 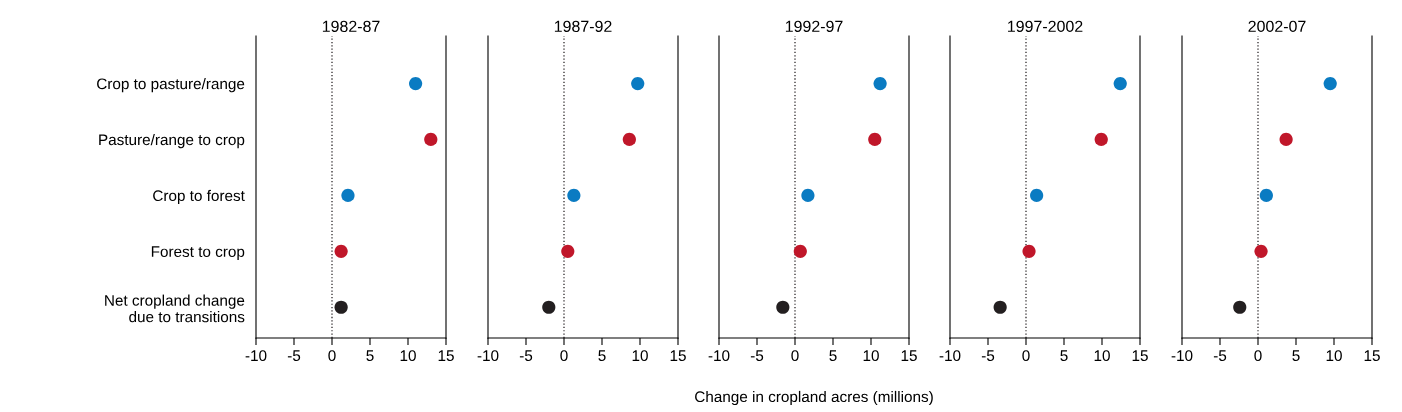 I want to click on chart-title: 1982-87, so click(x=351, y=26).